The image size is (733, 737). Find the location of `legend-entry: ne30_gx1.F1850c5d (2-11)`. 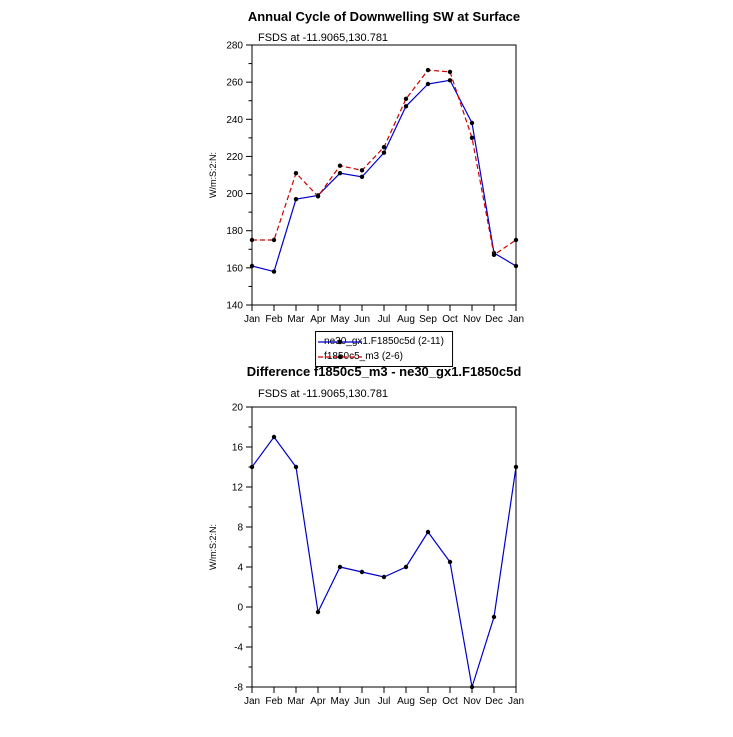

legend-entry: ne30_gx1.F1850c5d (2-11) is located at coordinates (381, 341).